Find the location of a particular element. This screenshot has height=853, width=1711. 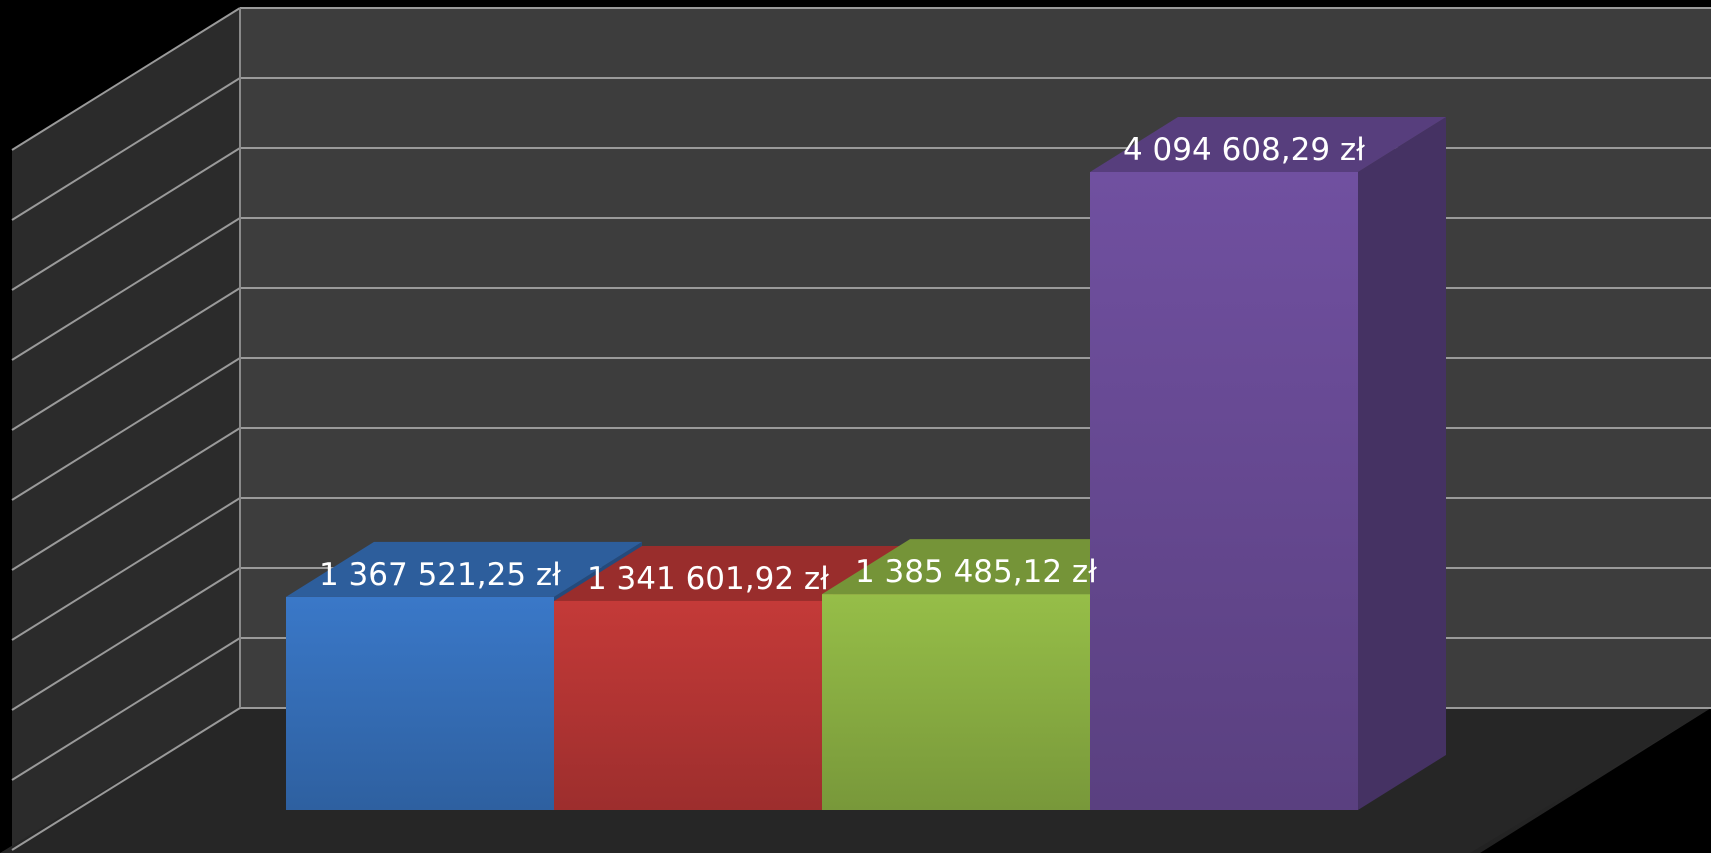

data-label: 1 385 485,12 zł is located at coordinates (976, 572).